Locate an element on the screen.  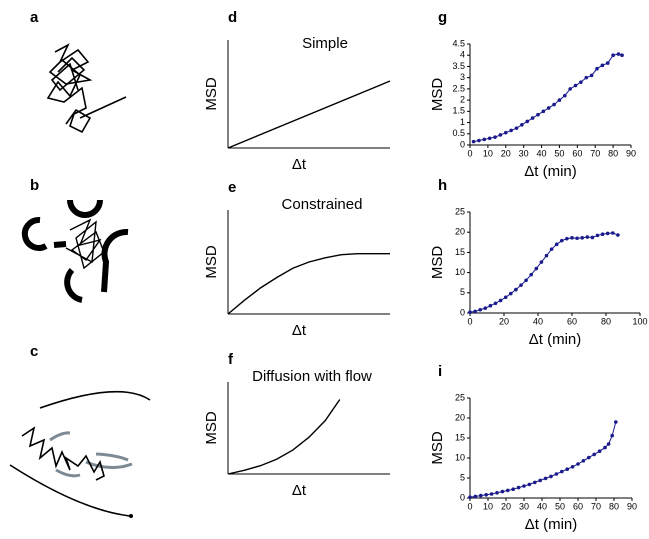
y-tick-label: 2.5 is located at coordinates (458, 88).